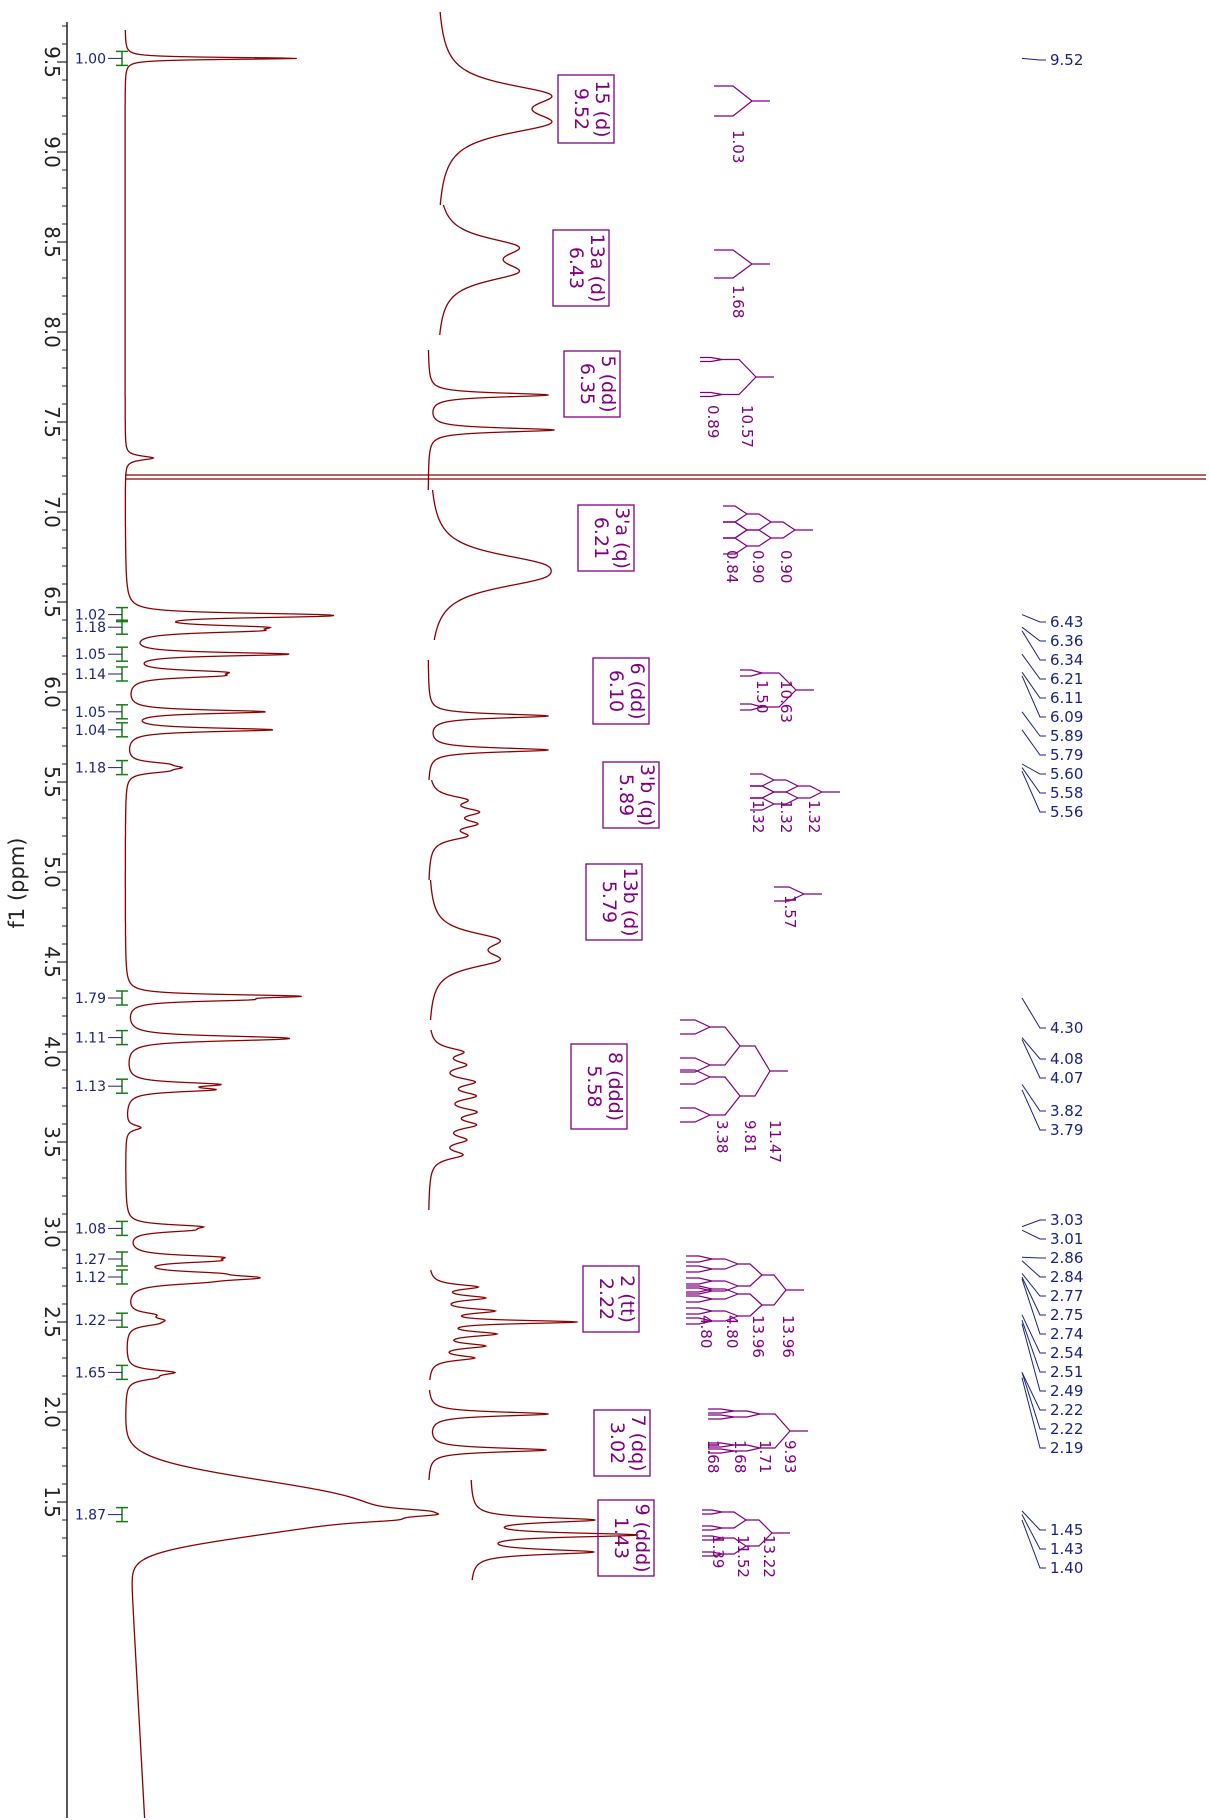 Image resolution: width=1210 pixels, height=1820 pixels. Describe the element at coordinates (602, 108) in the screenshot. I see `multiplet-label: 15 (d)` at that location.